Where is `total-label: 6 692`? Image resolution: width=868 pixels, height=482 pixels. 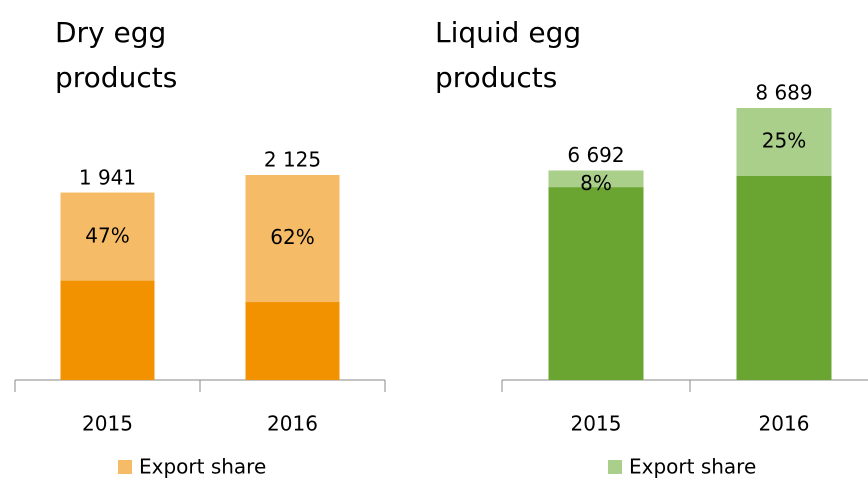 total-label: 6 692 is located at coordinates (595, 155).